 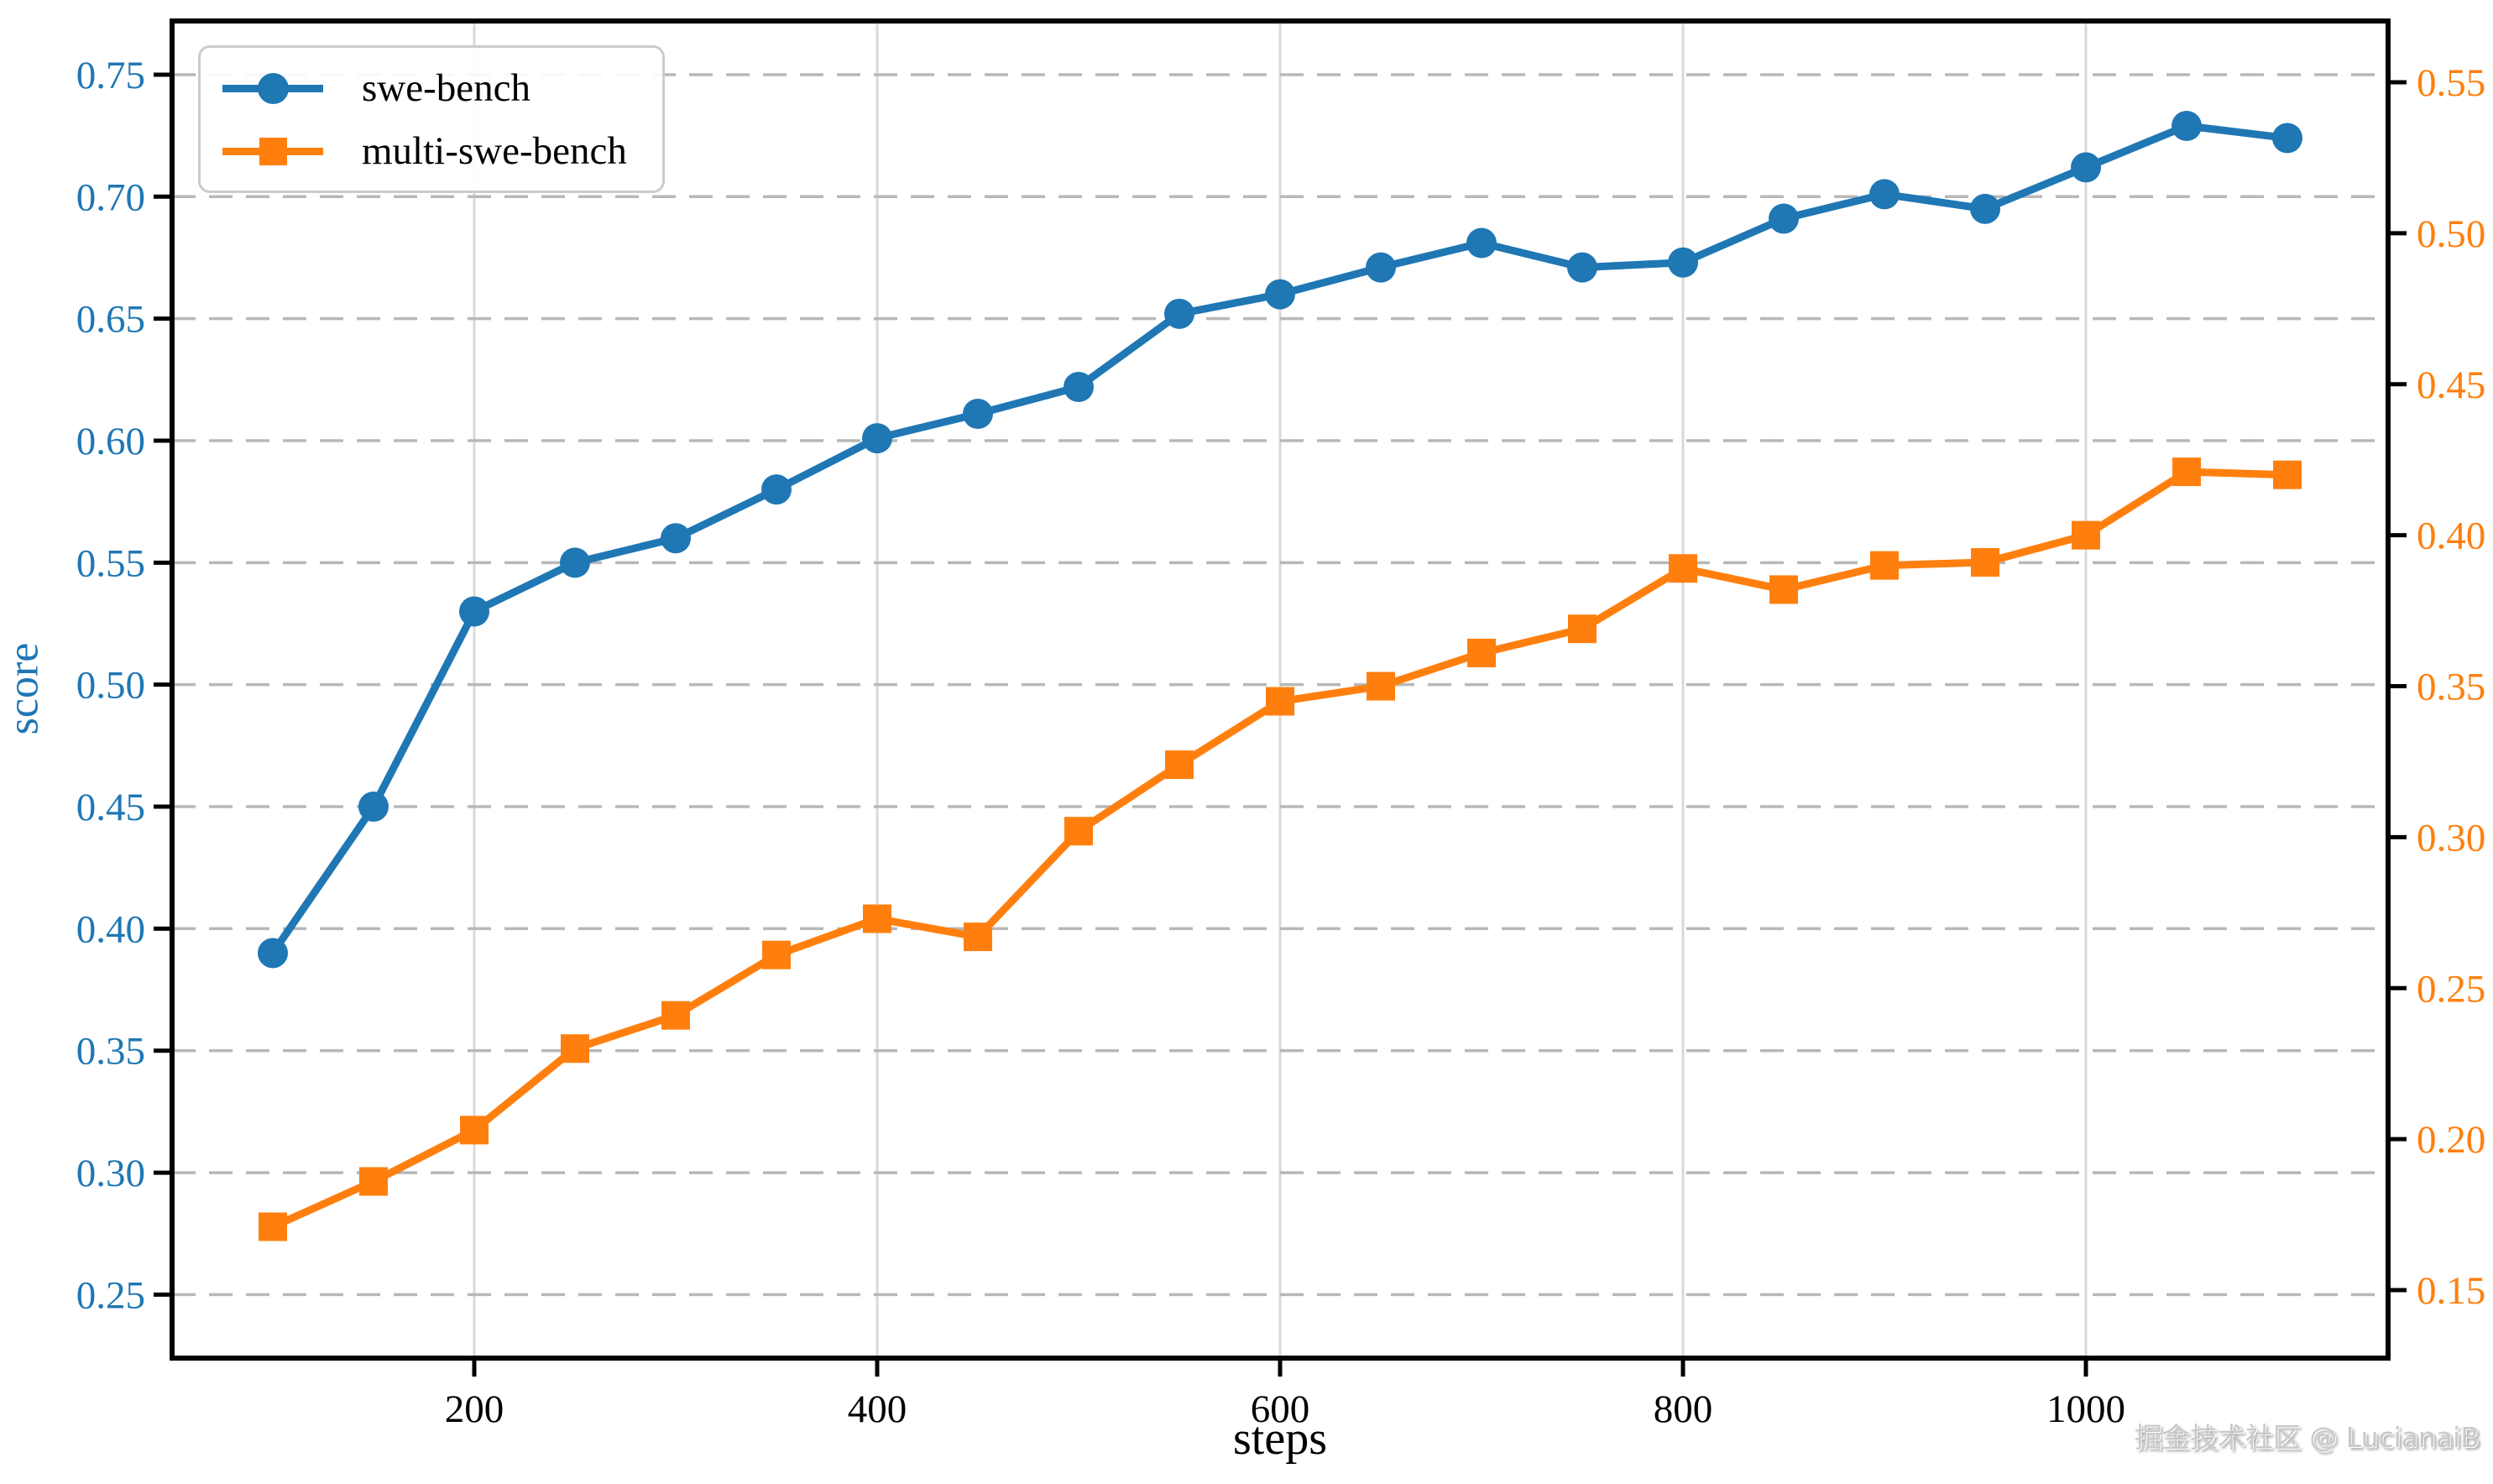 I want to click on y-tick-label-left: 0.35, so click(x=110, y=1052).